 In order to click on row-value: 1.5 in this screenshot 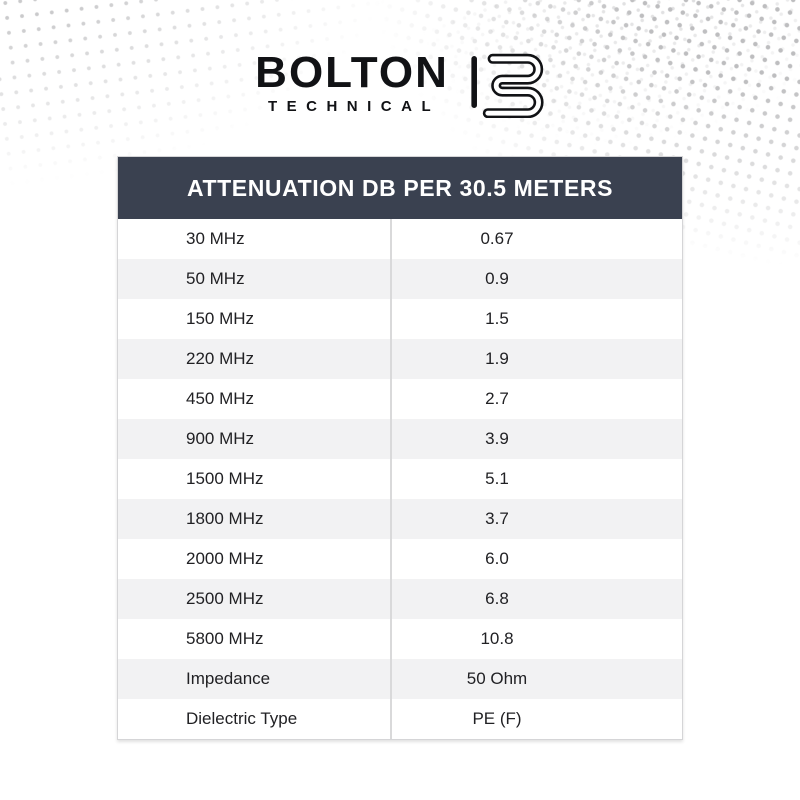, I will do `click(497, 318)`.